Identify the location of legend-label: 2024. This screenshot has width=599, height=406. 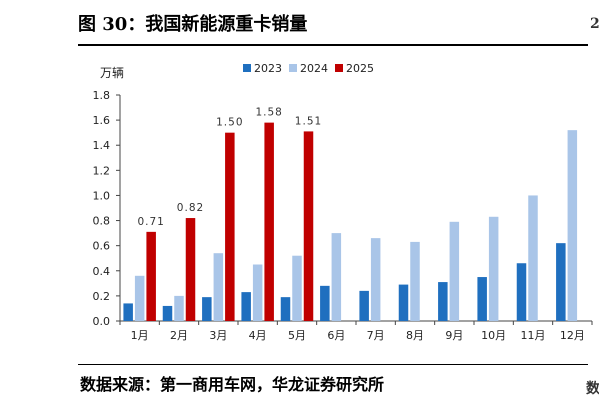
(314, 68).